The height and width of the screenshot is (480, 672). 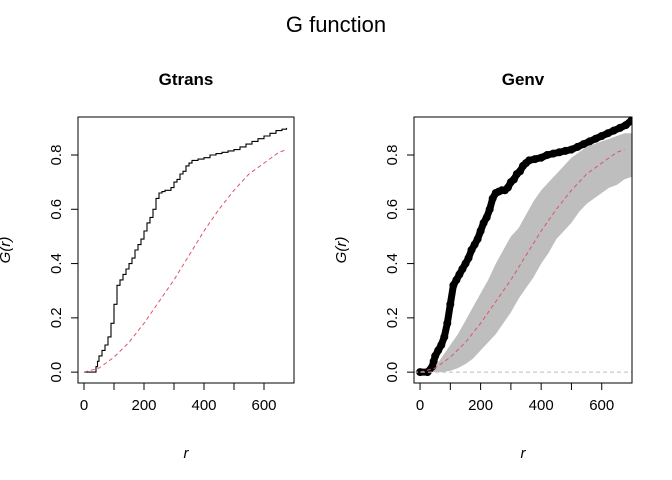 What do you see at coordinates (523, 79) in the screenshot?
I see `panel-title: Genv` at bounding box center [523, 79].